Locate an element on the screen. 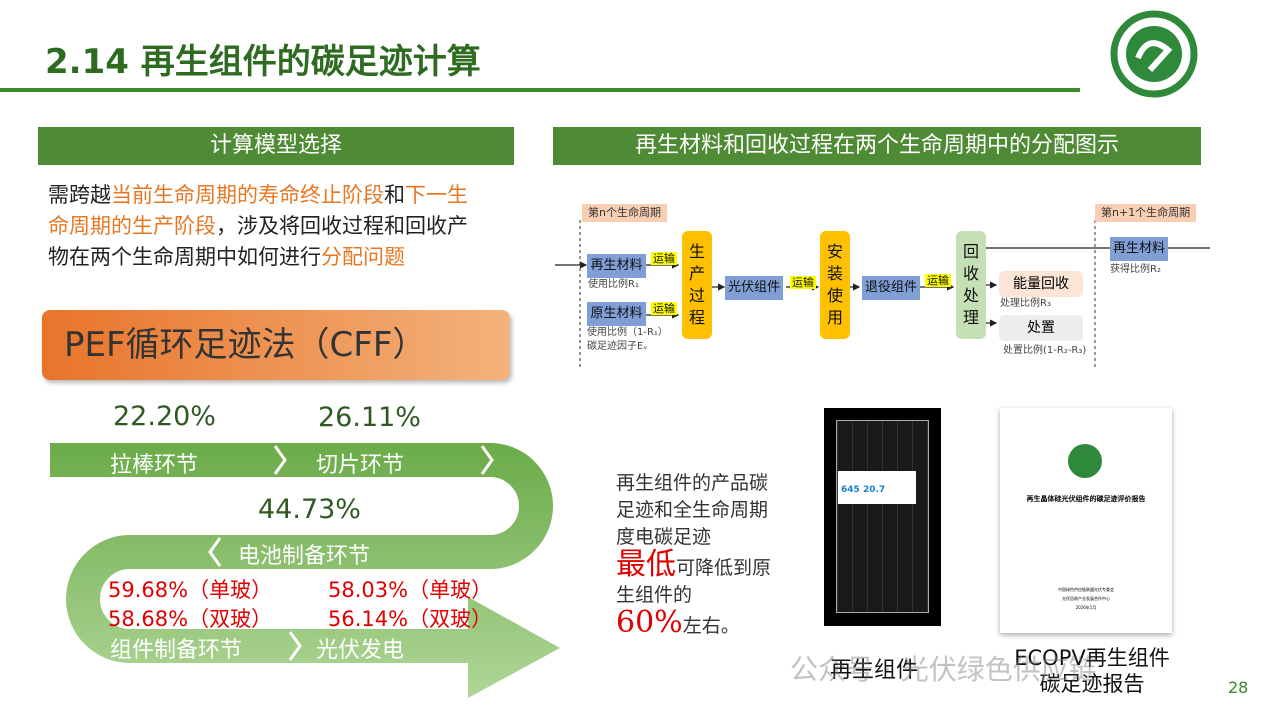 The width and height of the screenshot is (1280, 720). pct-power-bi: 56.14%（双玻） is located at coordinates (410, 619).